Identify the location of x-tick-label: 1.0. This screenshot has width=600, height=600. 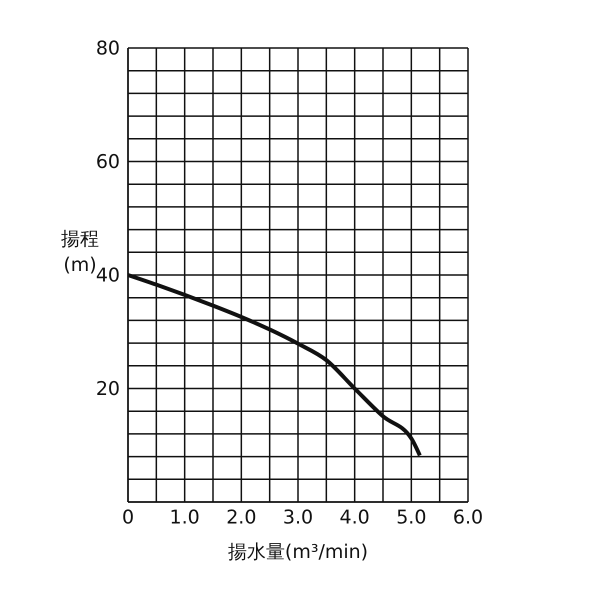
(185, 517).